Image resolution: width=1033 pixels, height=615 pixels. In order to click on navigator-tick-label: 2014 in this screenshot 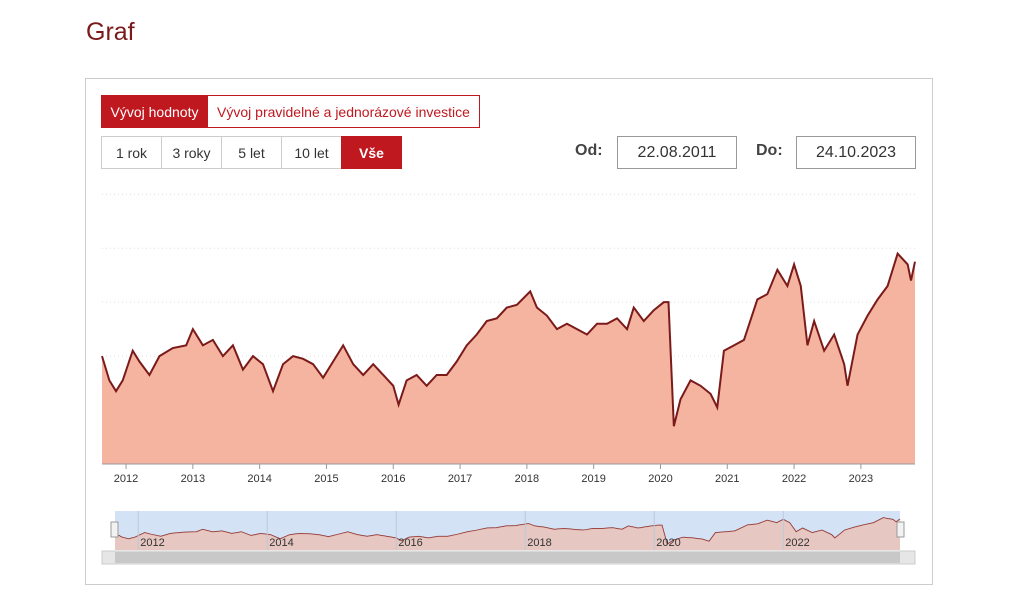, I will do `click(281, 543)`.